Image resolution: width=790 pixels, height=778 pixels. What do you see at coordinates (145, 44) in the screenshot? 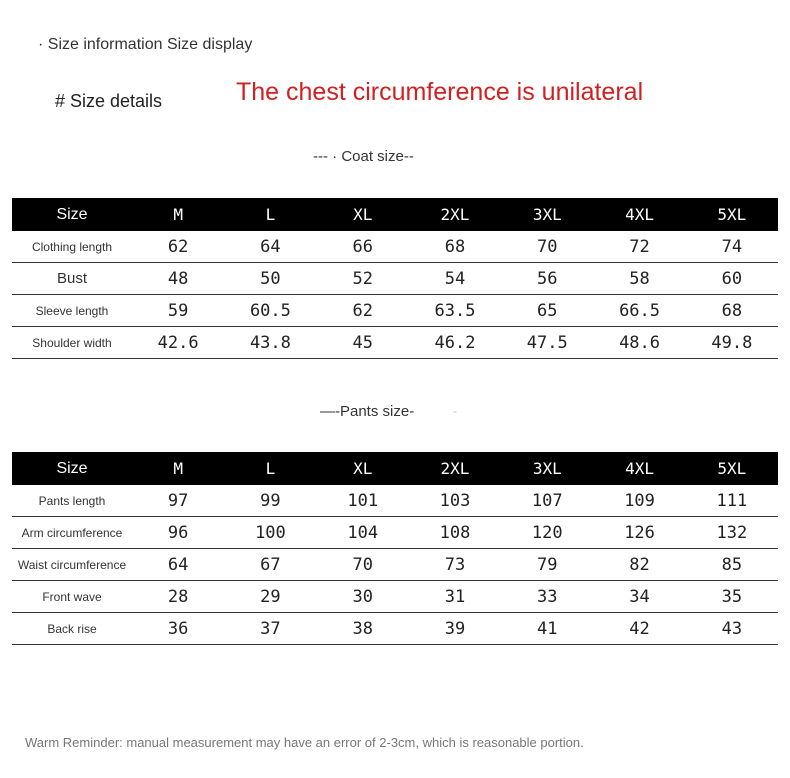
I see `size-info-heading: · Size information Size display` at bounding box center [145, 44].